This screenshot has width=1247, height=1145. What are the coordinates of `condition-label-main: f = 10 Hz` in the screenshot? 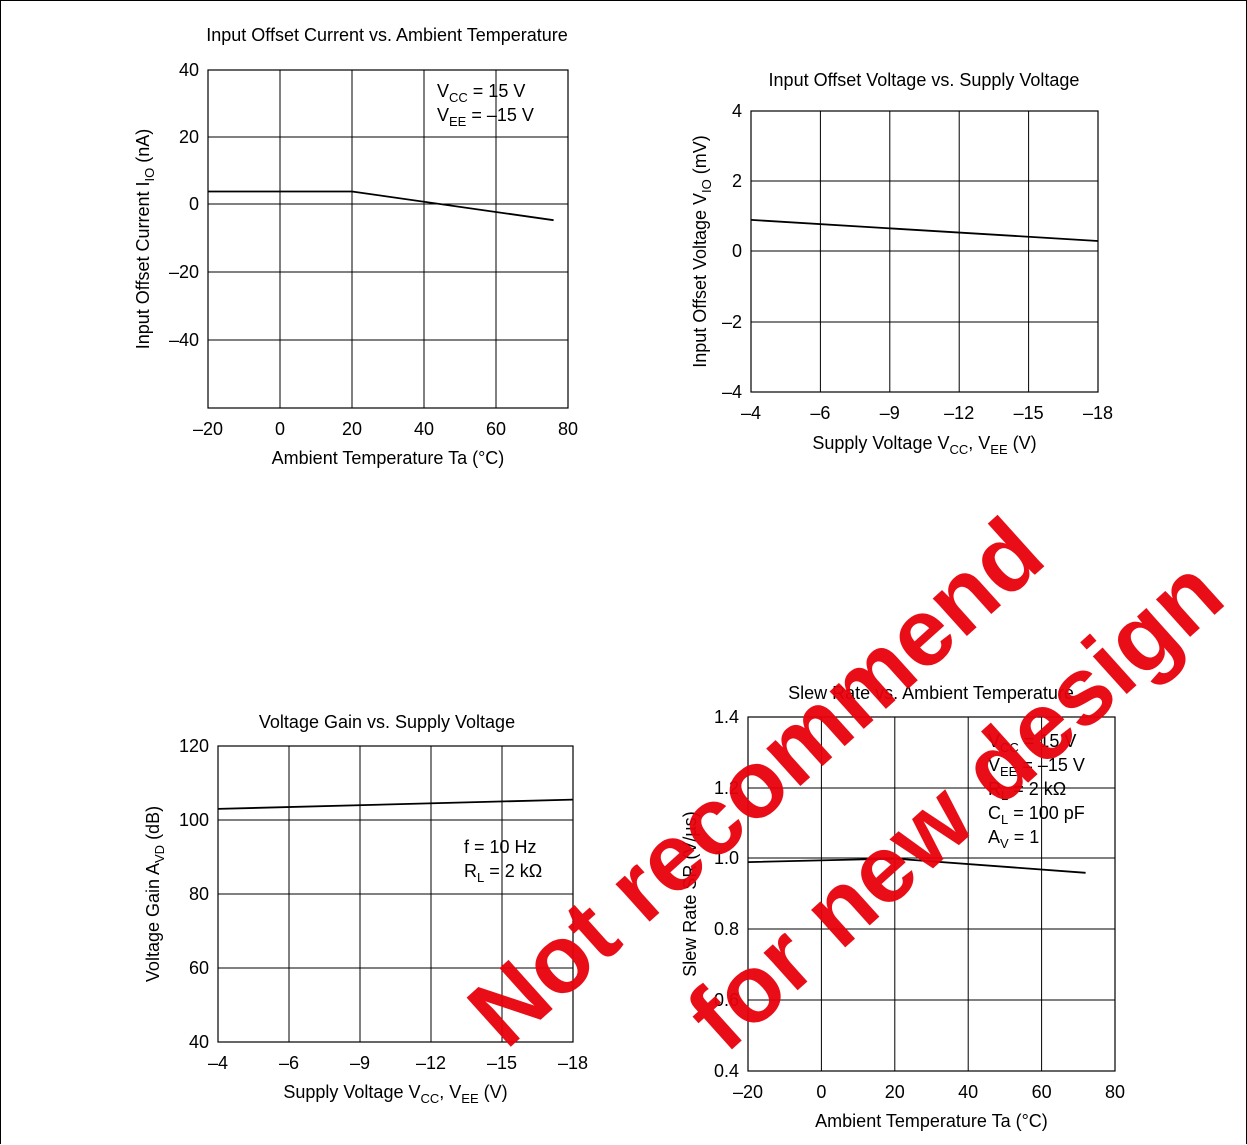 It's located at (500, 847).